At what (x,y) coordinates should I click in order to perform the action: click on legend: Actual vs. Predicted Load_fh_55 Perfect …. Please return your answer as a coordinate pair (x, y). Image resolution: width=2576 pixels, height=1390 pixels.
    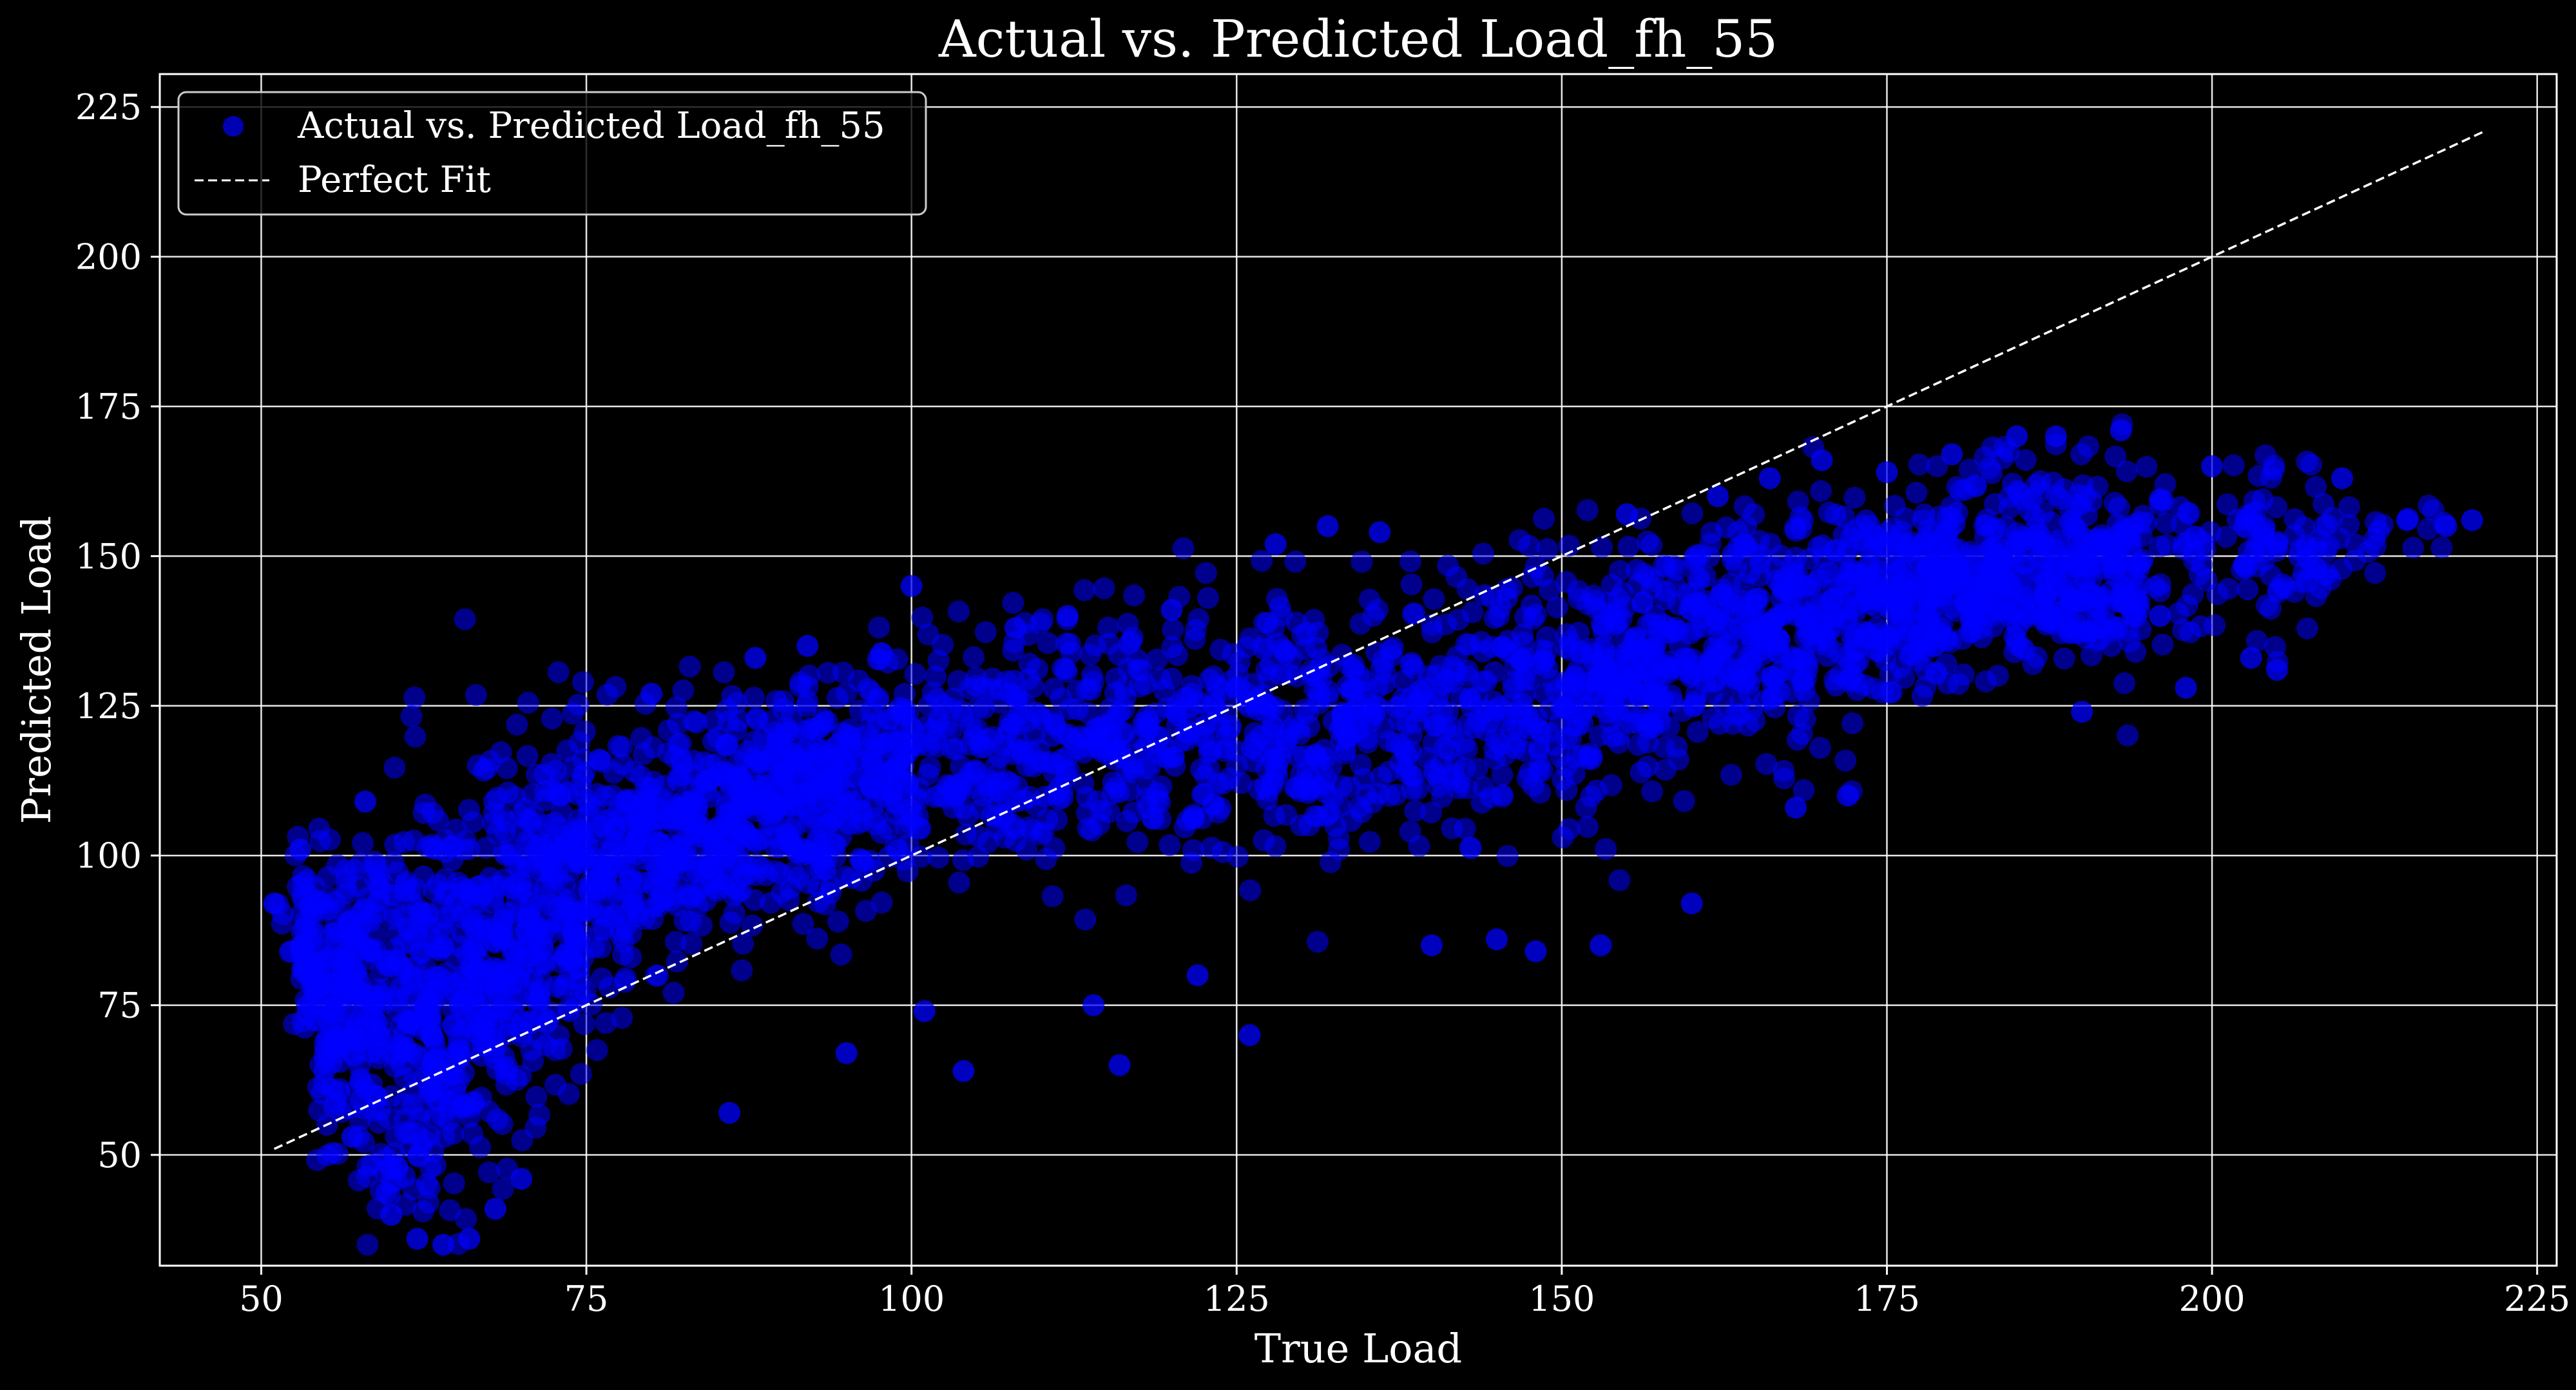
    Looking at the image, I should click on (552, 154).